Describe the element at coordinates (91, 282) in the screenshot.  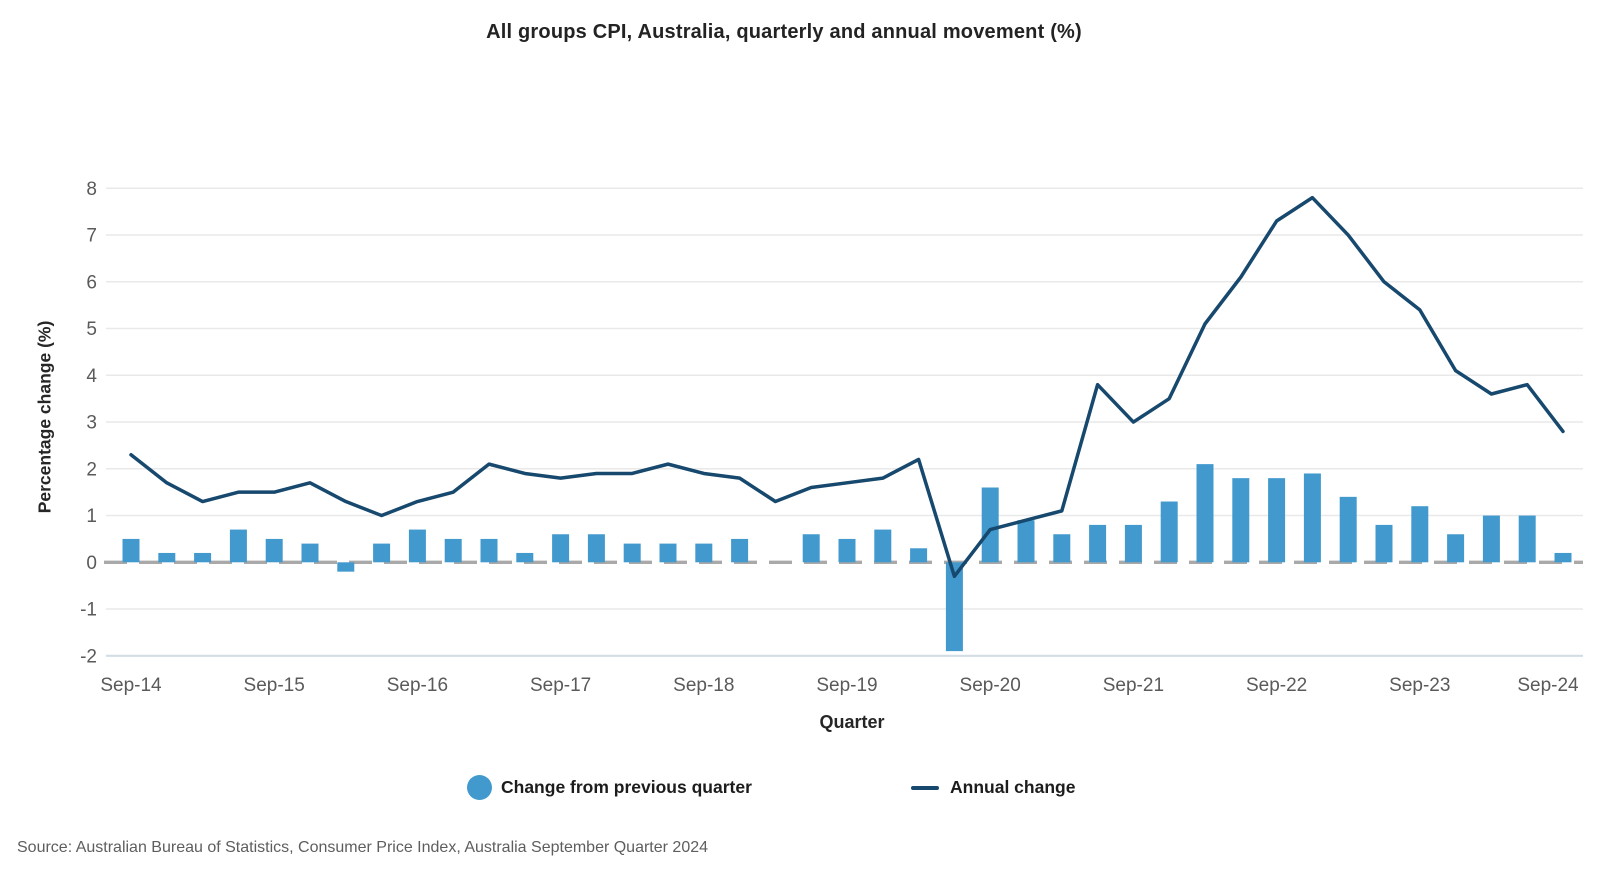
I see `y-tick-label: 6` at that location.